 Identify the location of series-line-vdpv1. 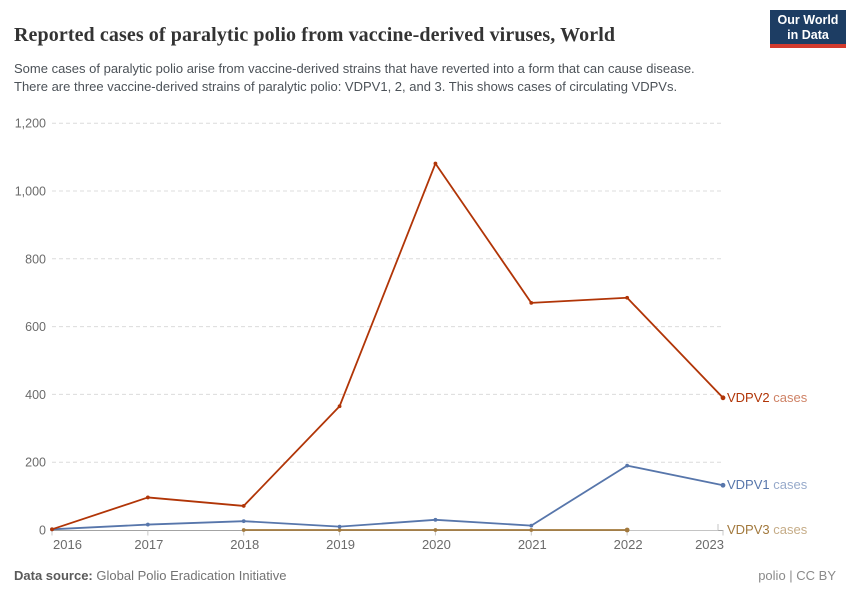
(387, 497).